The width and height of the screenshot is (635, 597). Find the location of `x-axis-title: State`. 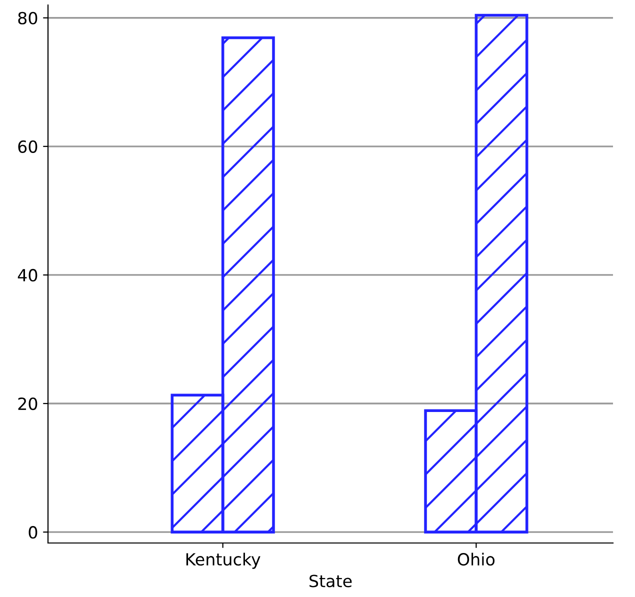

x-axis-title: State is located at coordinates (331, 581).